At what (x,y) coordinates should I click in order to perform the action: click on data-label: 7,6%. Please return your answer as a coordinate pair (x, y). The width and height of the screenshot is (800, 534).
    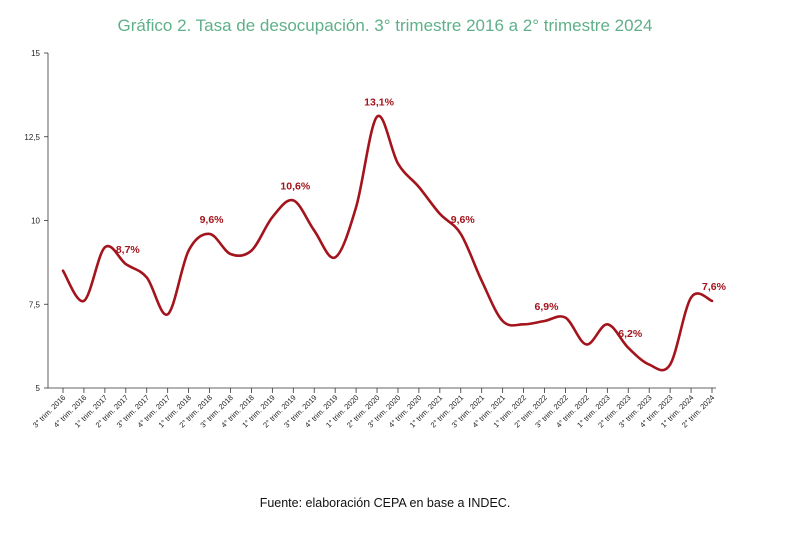
    Looking at the image, I should click on (714, 287).